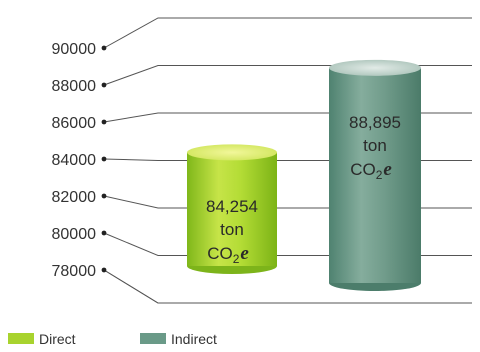 The height and width of the screenshot is (352, 480). I want to click on y-axis: 78000 80000 82000 84000 86000 88000 90000, so click(79, 160).